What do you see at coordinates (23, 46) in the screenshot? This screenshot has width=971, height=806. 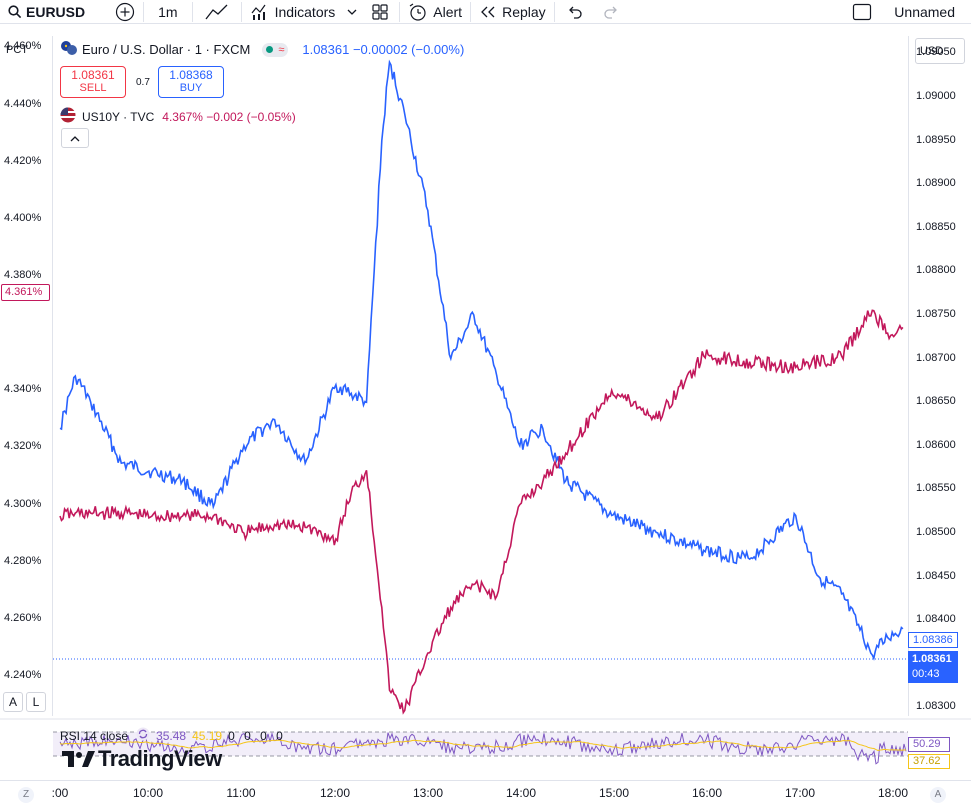 I see `left-tick-label: 4.460%` at bounding box center [23, 46].